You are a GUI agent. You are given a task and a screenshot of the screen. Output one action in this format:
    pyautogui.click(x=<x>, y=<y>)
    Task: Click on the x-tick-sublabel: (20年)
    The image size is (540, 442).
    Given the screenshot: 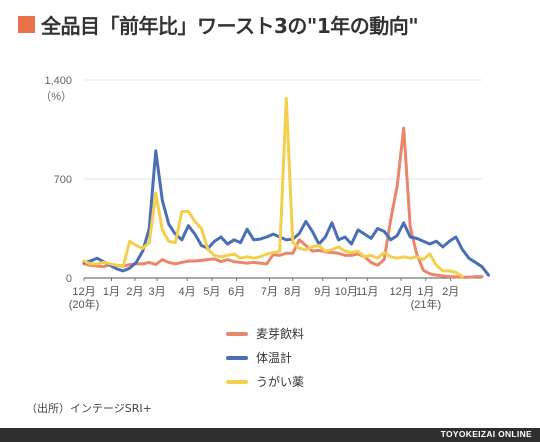 What is the action you would take?
    pyautogui.click(x=84, y=304)
    